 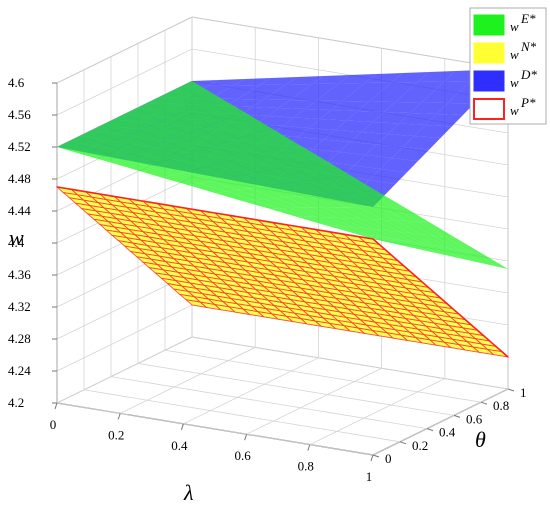 What do you see at coordinates (514, 82) in the screenshot?
I see `legend-label: w` at bounding box center [514, 82].